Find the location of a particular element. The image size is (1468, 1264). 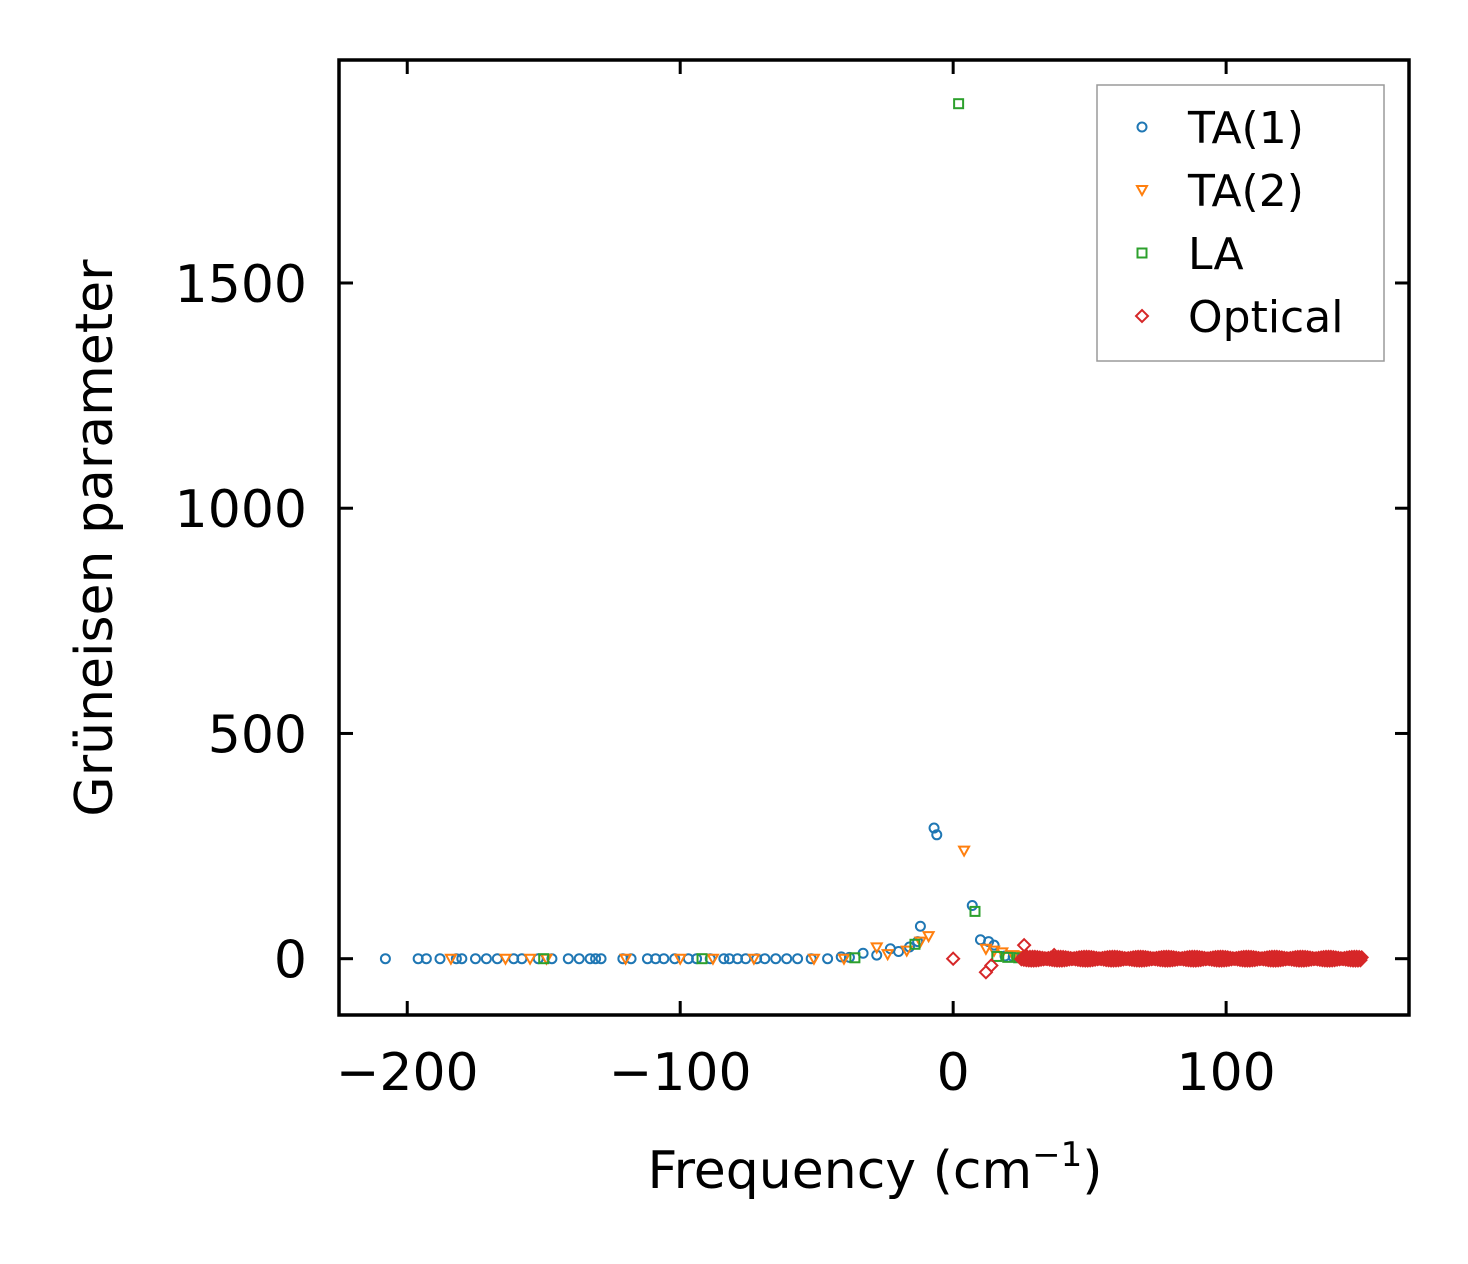

x-tick-label: −200 is located at coordinates (407, 1073).